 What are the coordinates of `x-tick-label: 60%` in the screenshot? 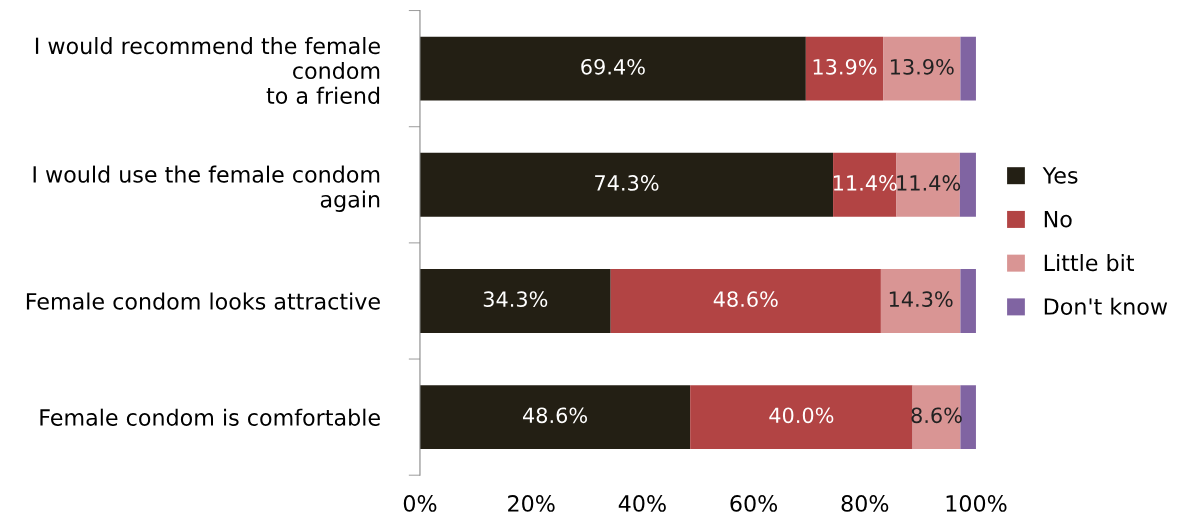 It's located at (754, 503).